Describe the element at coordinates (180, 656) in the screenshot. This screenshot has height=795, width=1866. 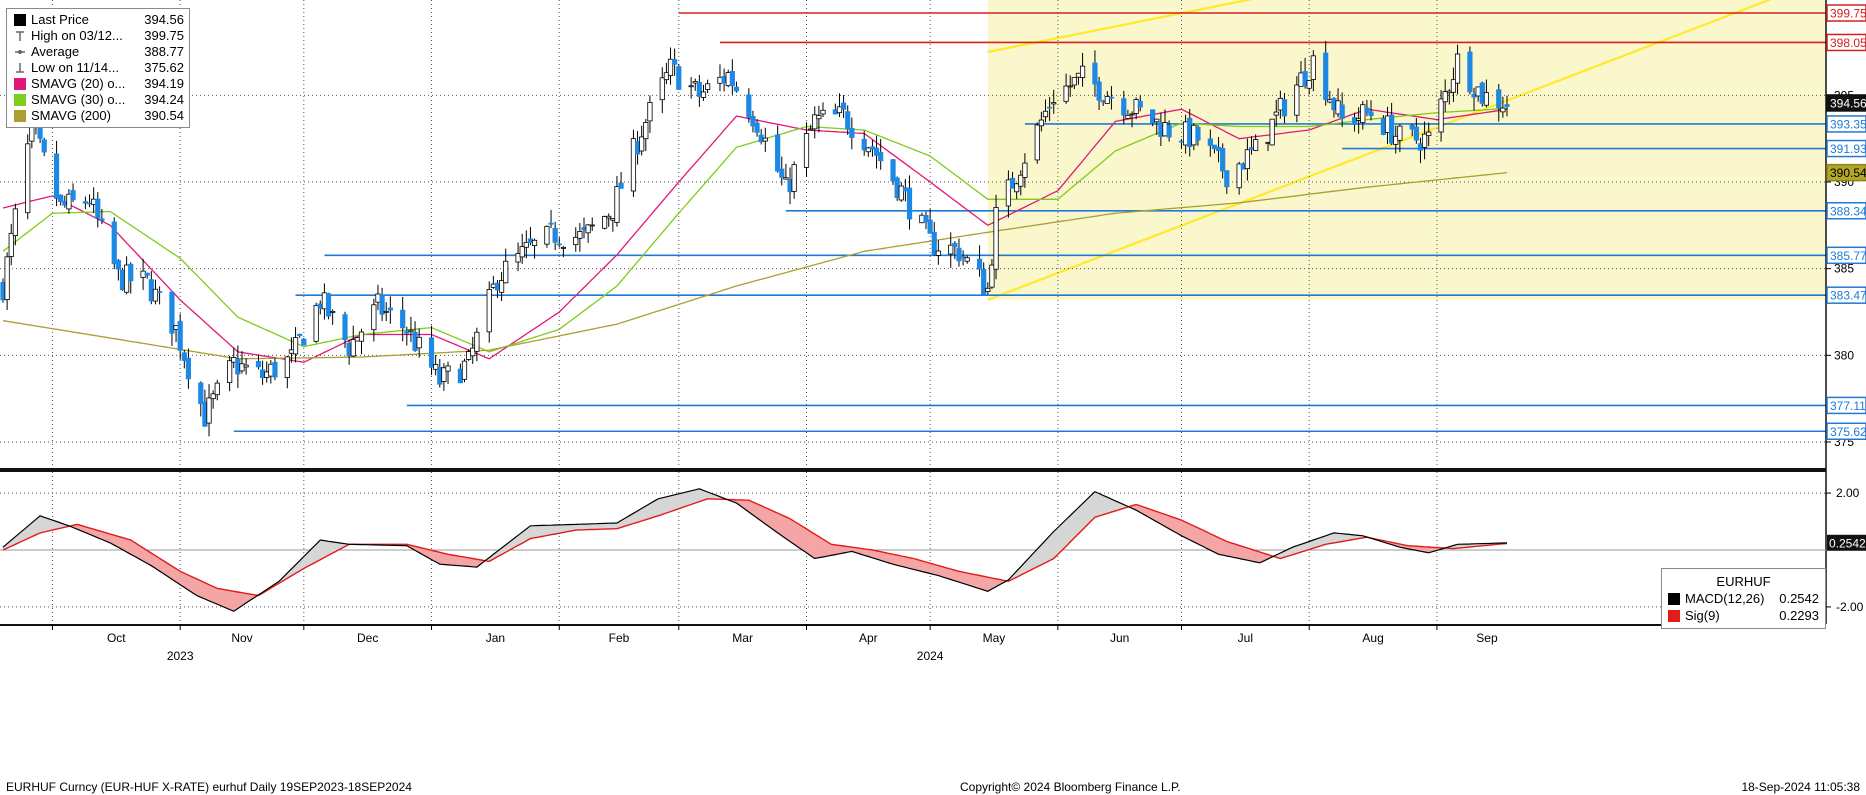
I see `x-year-label: 2023` at that location.